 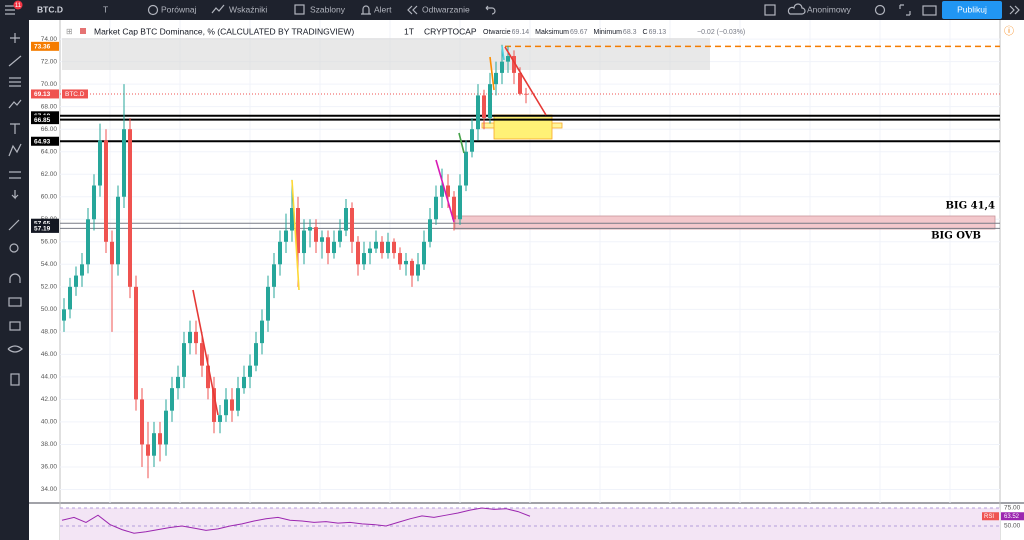 What do you see at coordinates (521, 32) in the screenshot?
I see `legend-value: 69.14` at bounding box center [521, 32].